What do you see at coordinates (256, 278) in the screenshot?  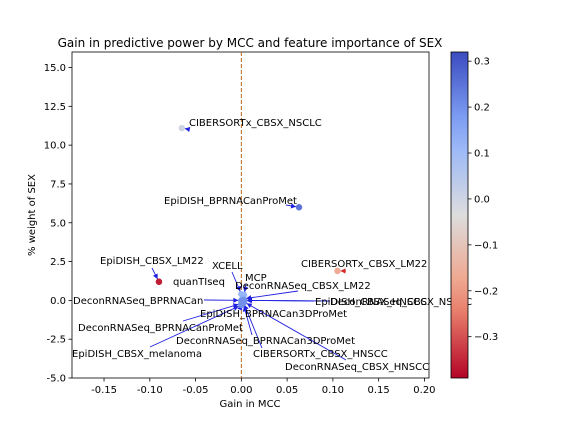 I see `point-label: MCP` at bounding box center [256, 278].